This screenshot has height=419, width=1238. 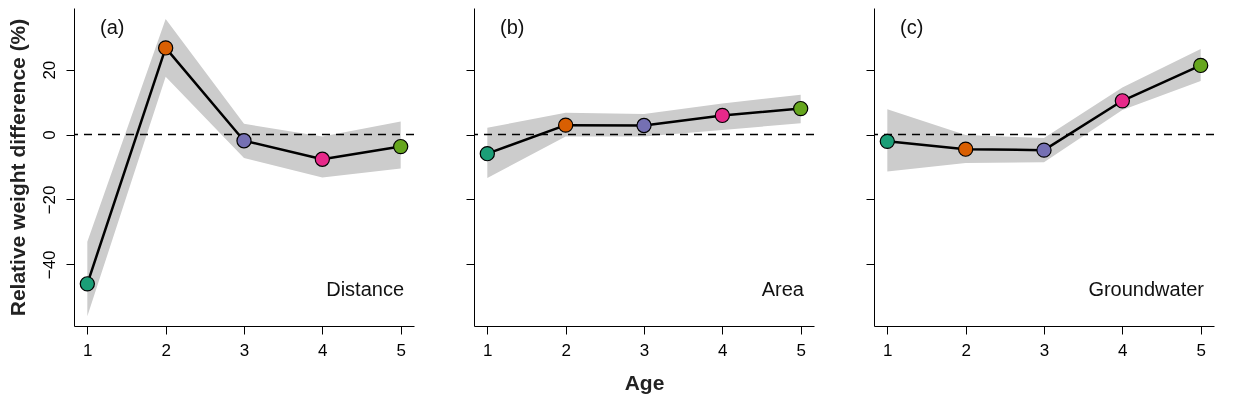 I want to click on y-tick-label: 0, so click(x=49, y=135).